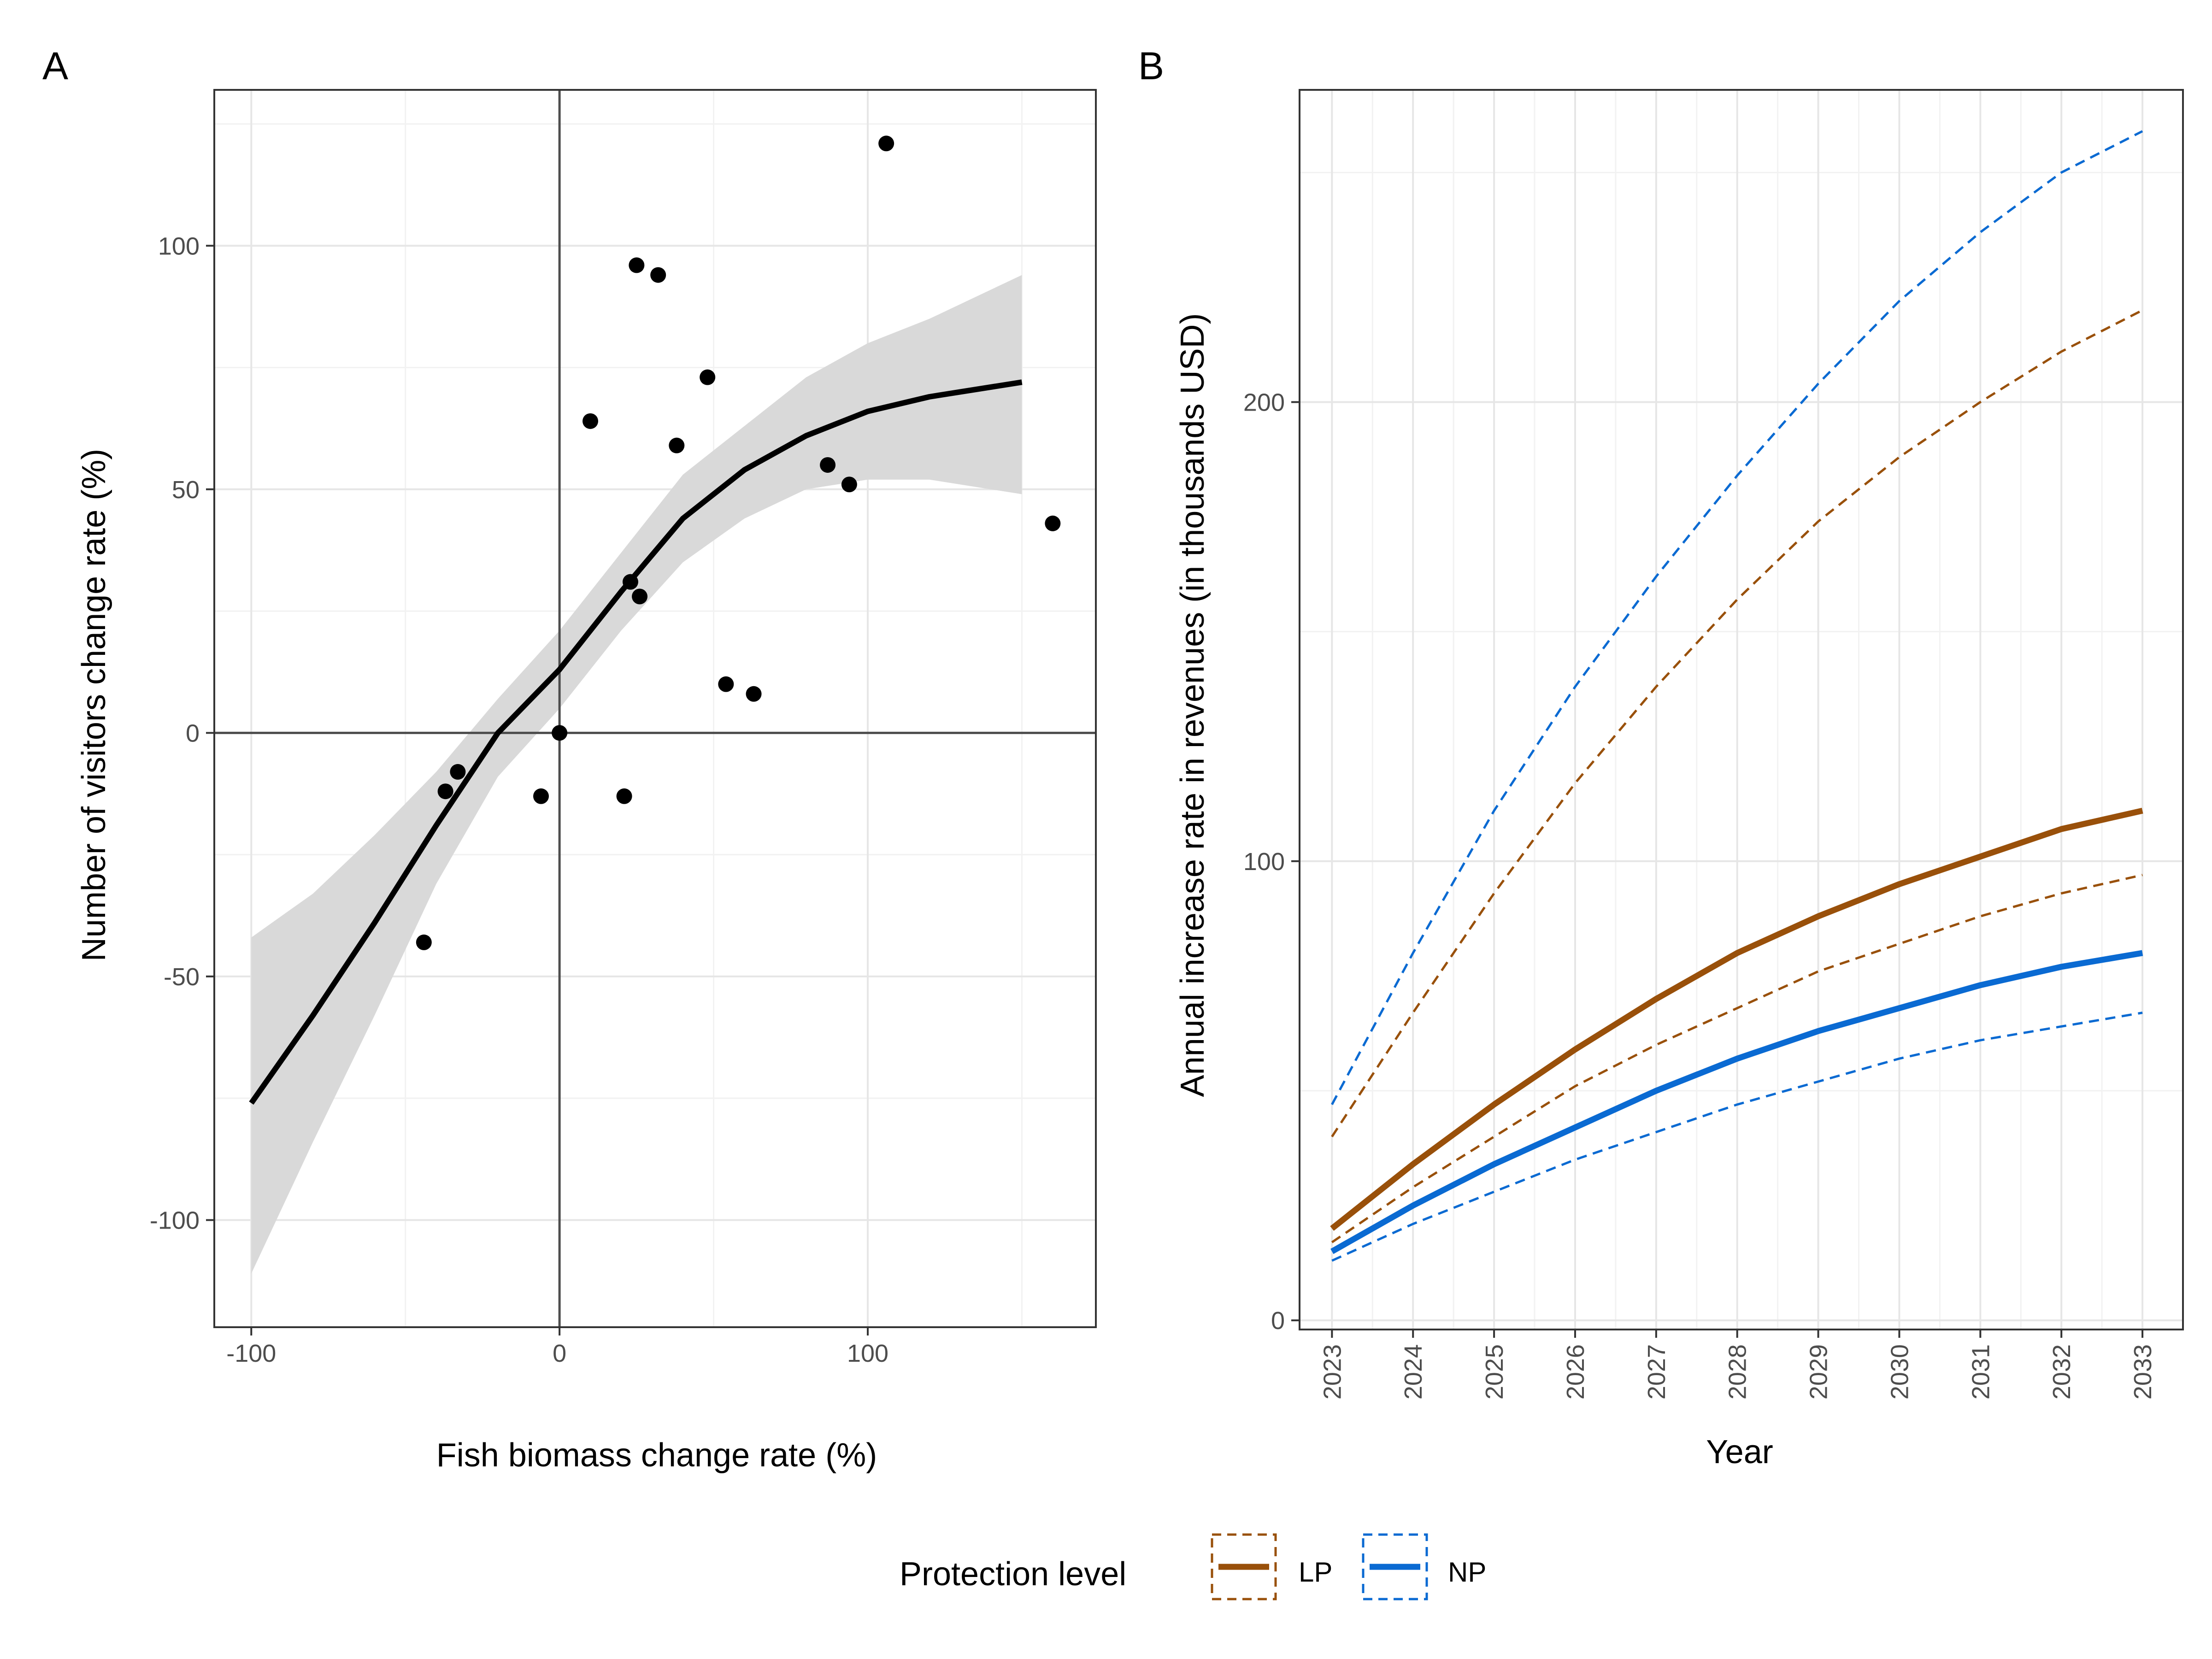 Image resolution: width=2212 pixels, height=1659 pixels. Describe the element at coordinates (1332, 1372) in the screenshot. I see `x-tick-label: 2023` at that location.